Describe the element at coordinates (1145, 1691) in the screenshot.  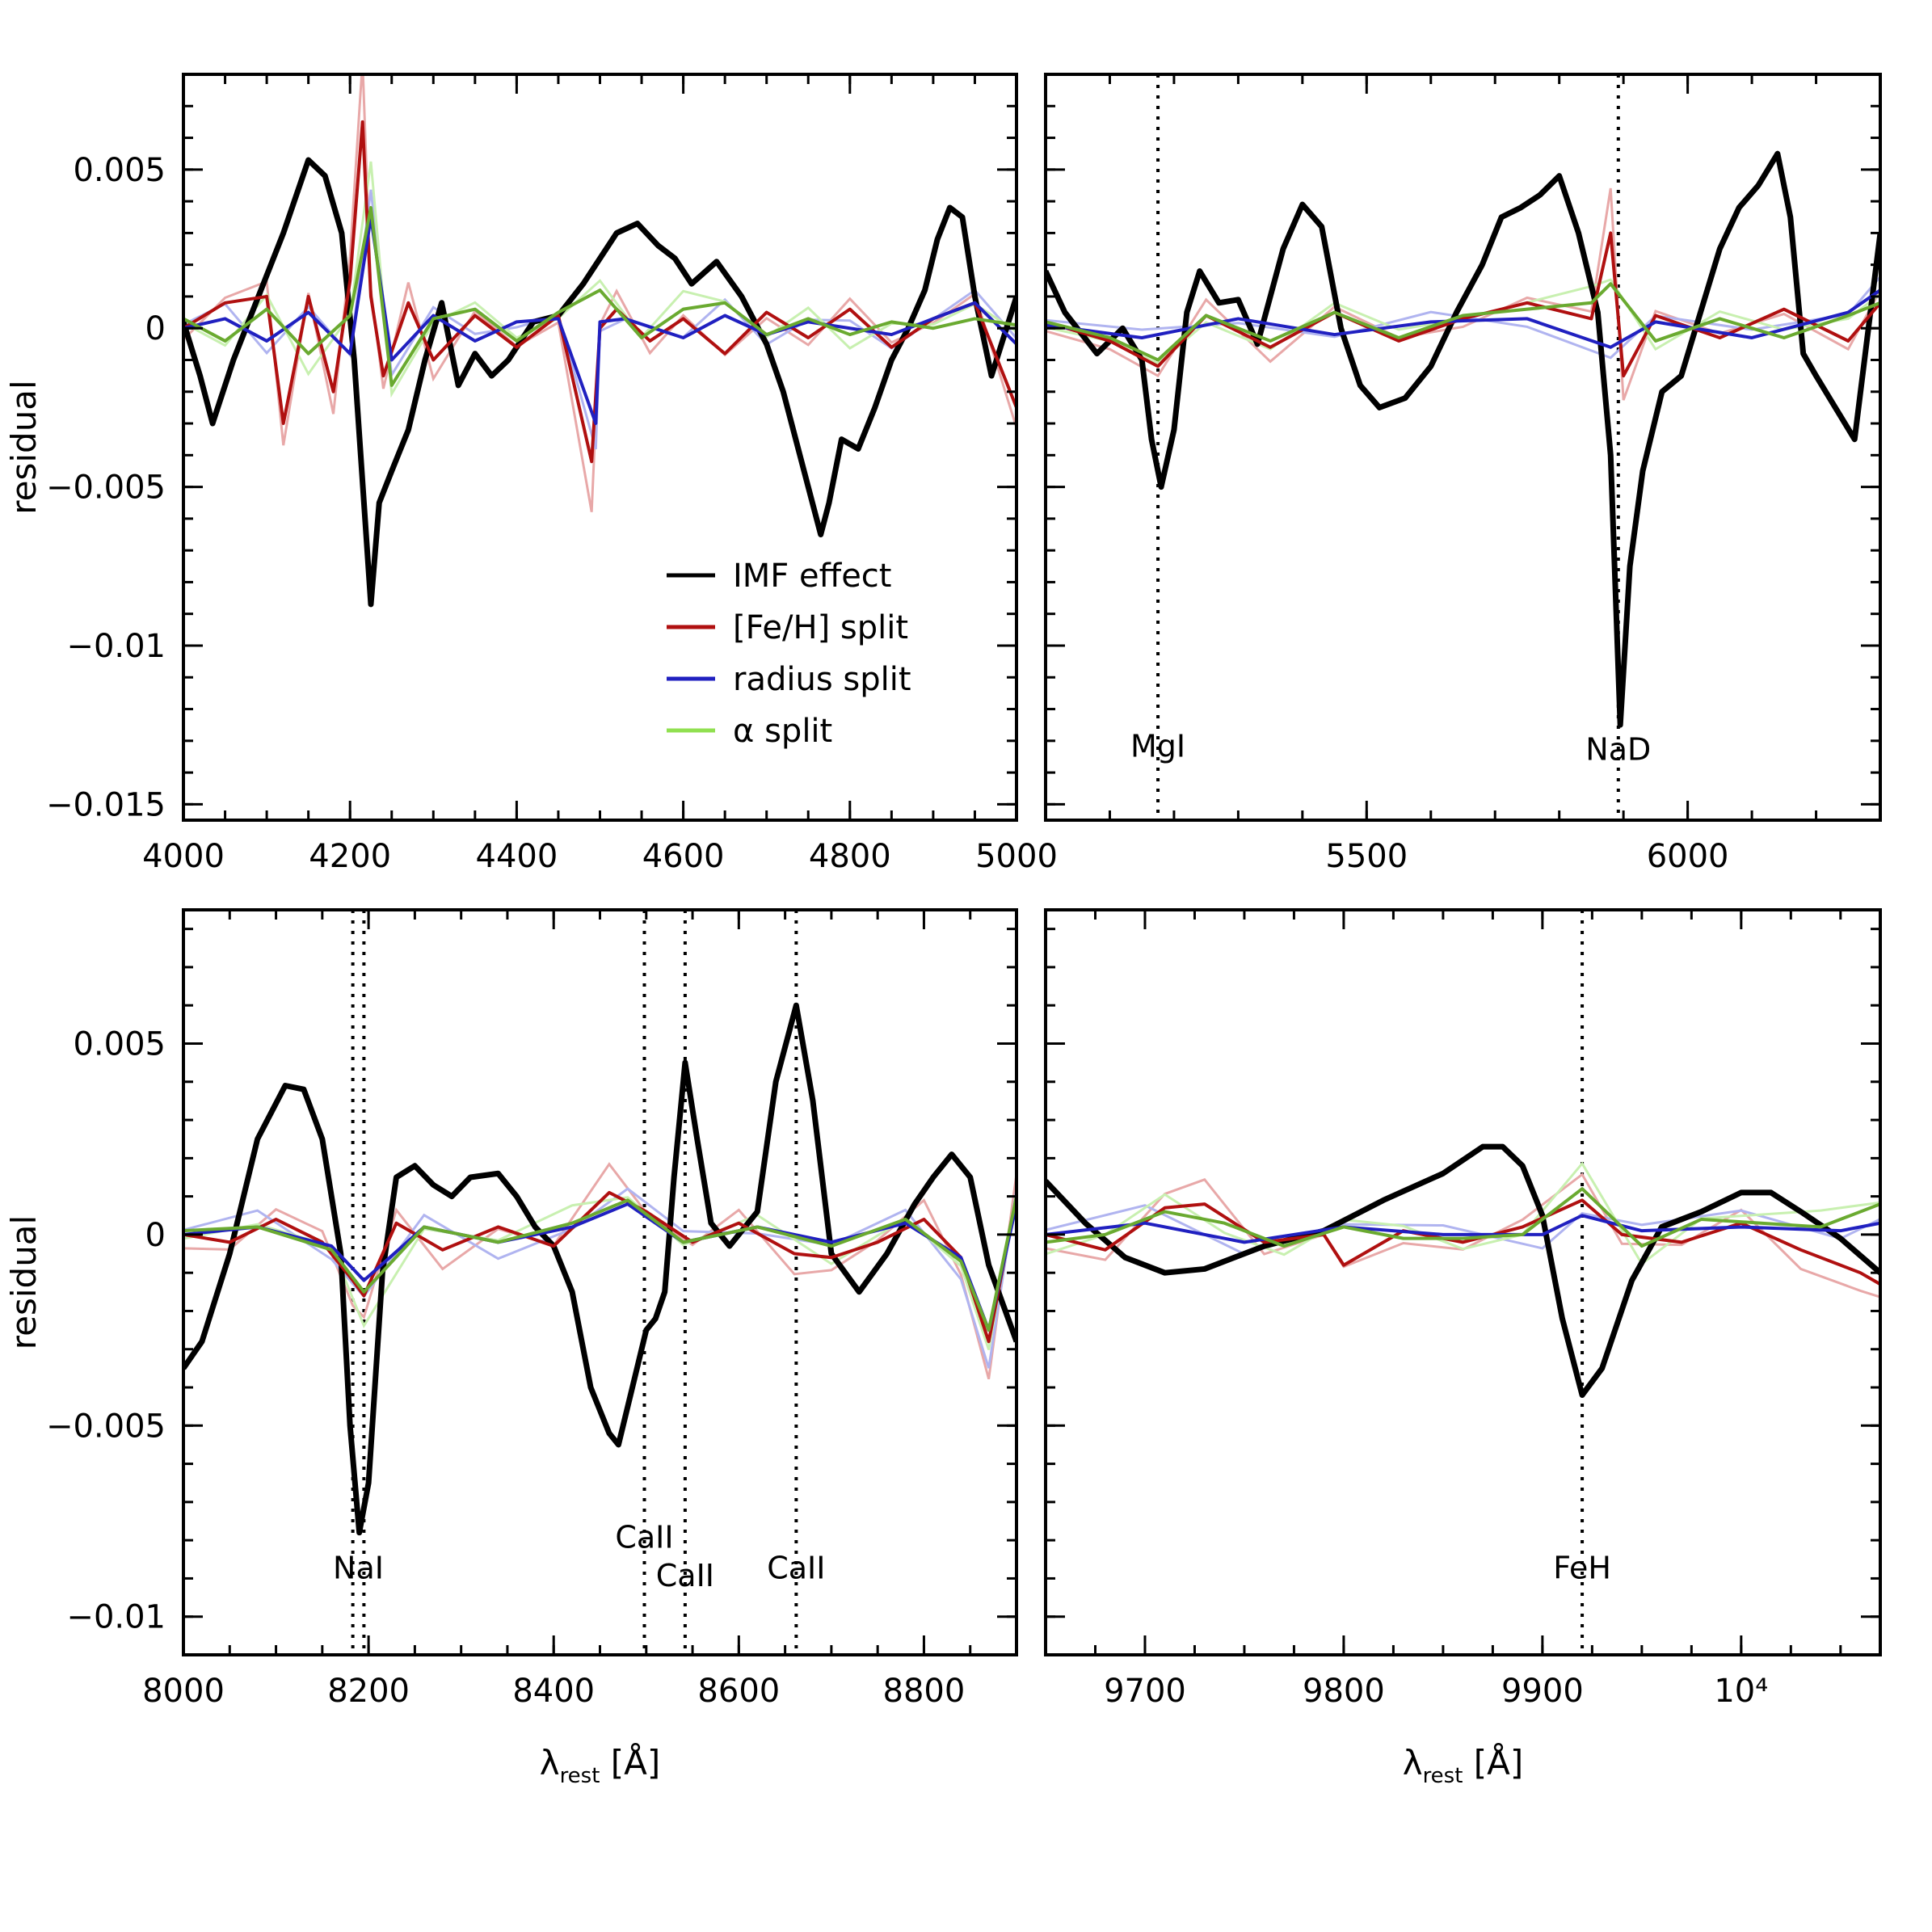
I see `xtick-label: 9700` at that location.